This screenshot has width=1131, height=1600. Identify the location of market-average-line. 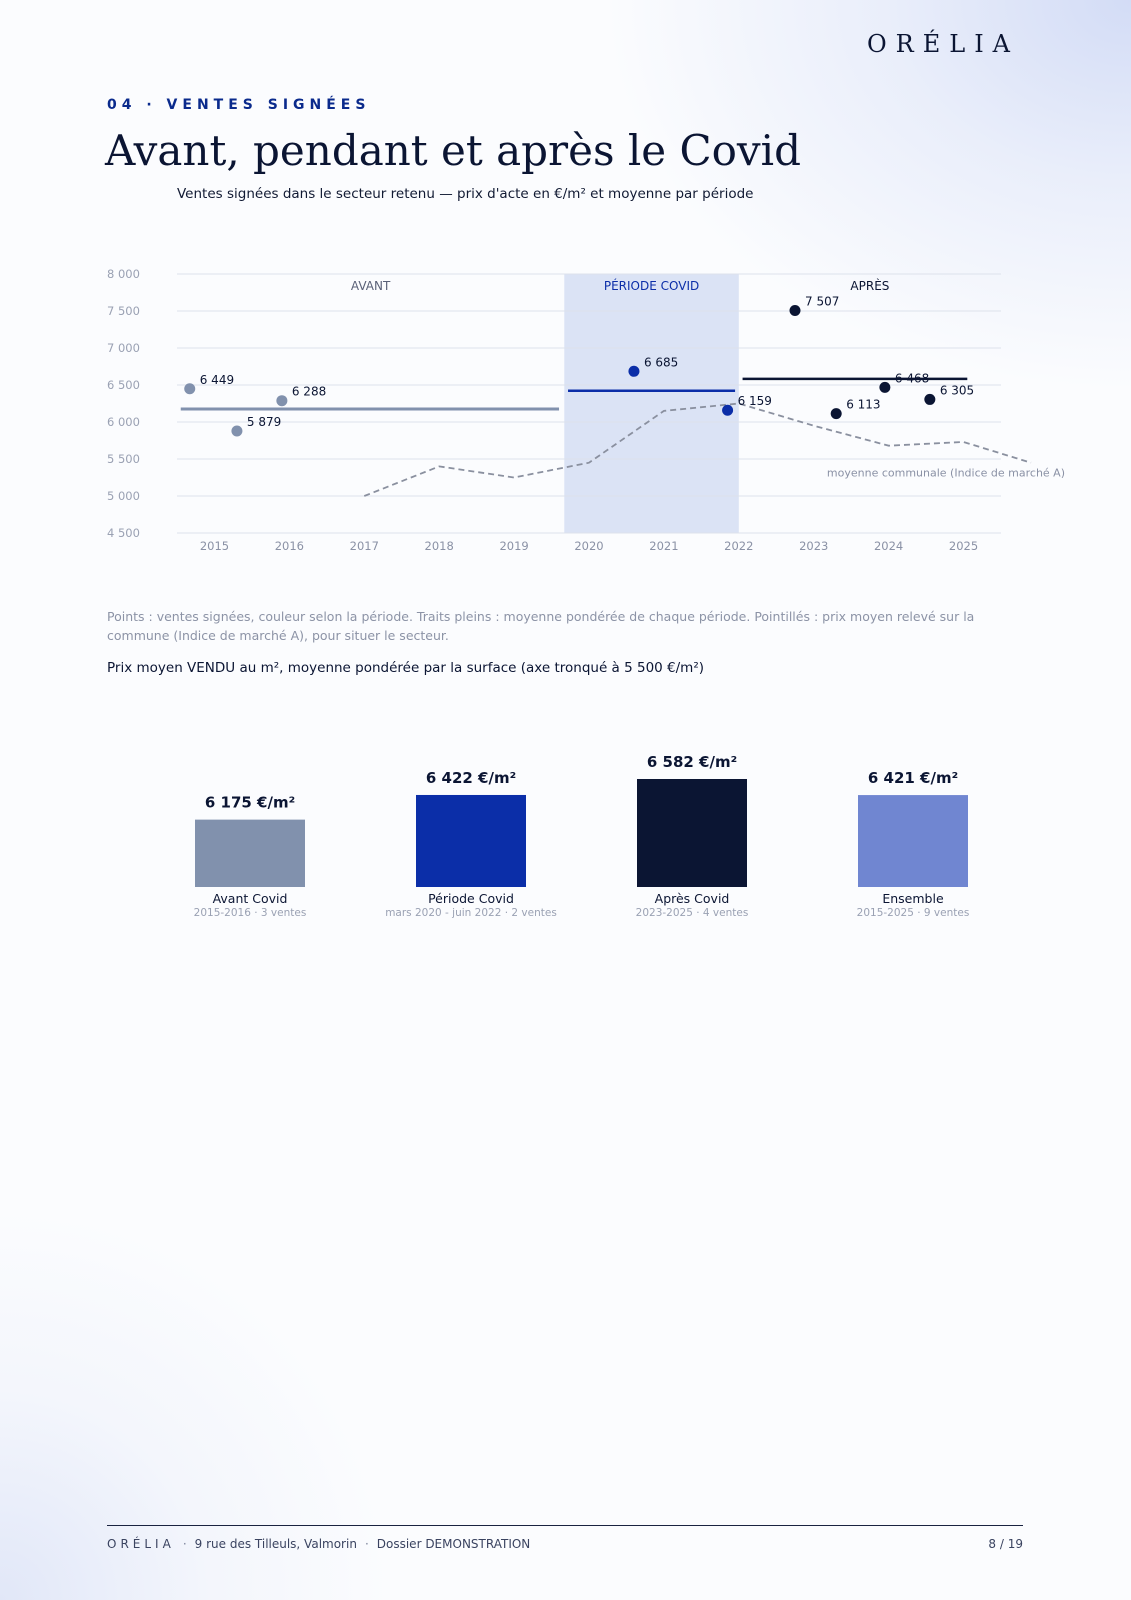
(697, 449).